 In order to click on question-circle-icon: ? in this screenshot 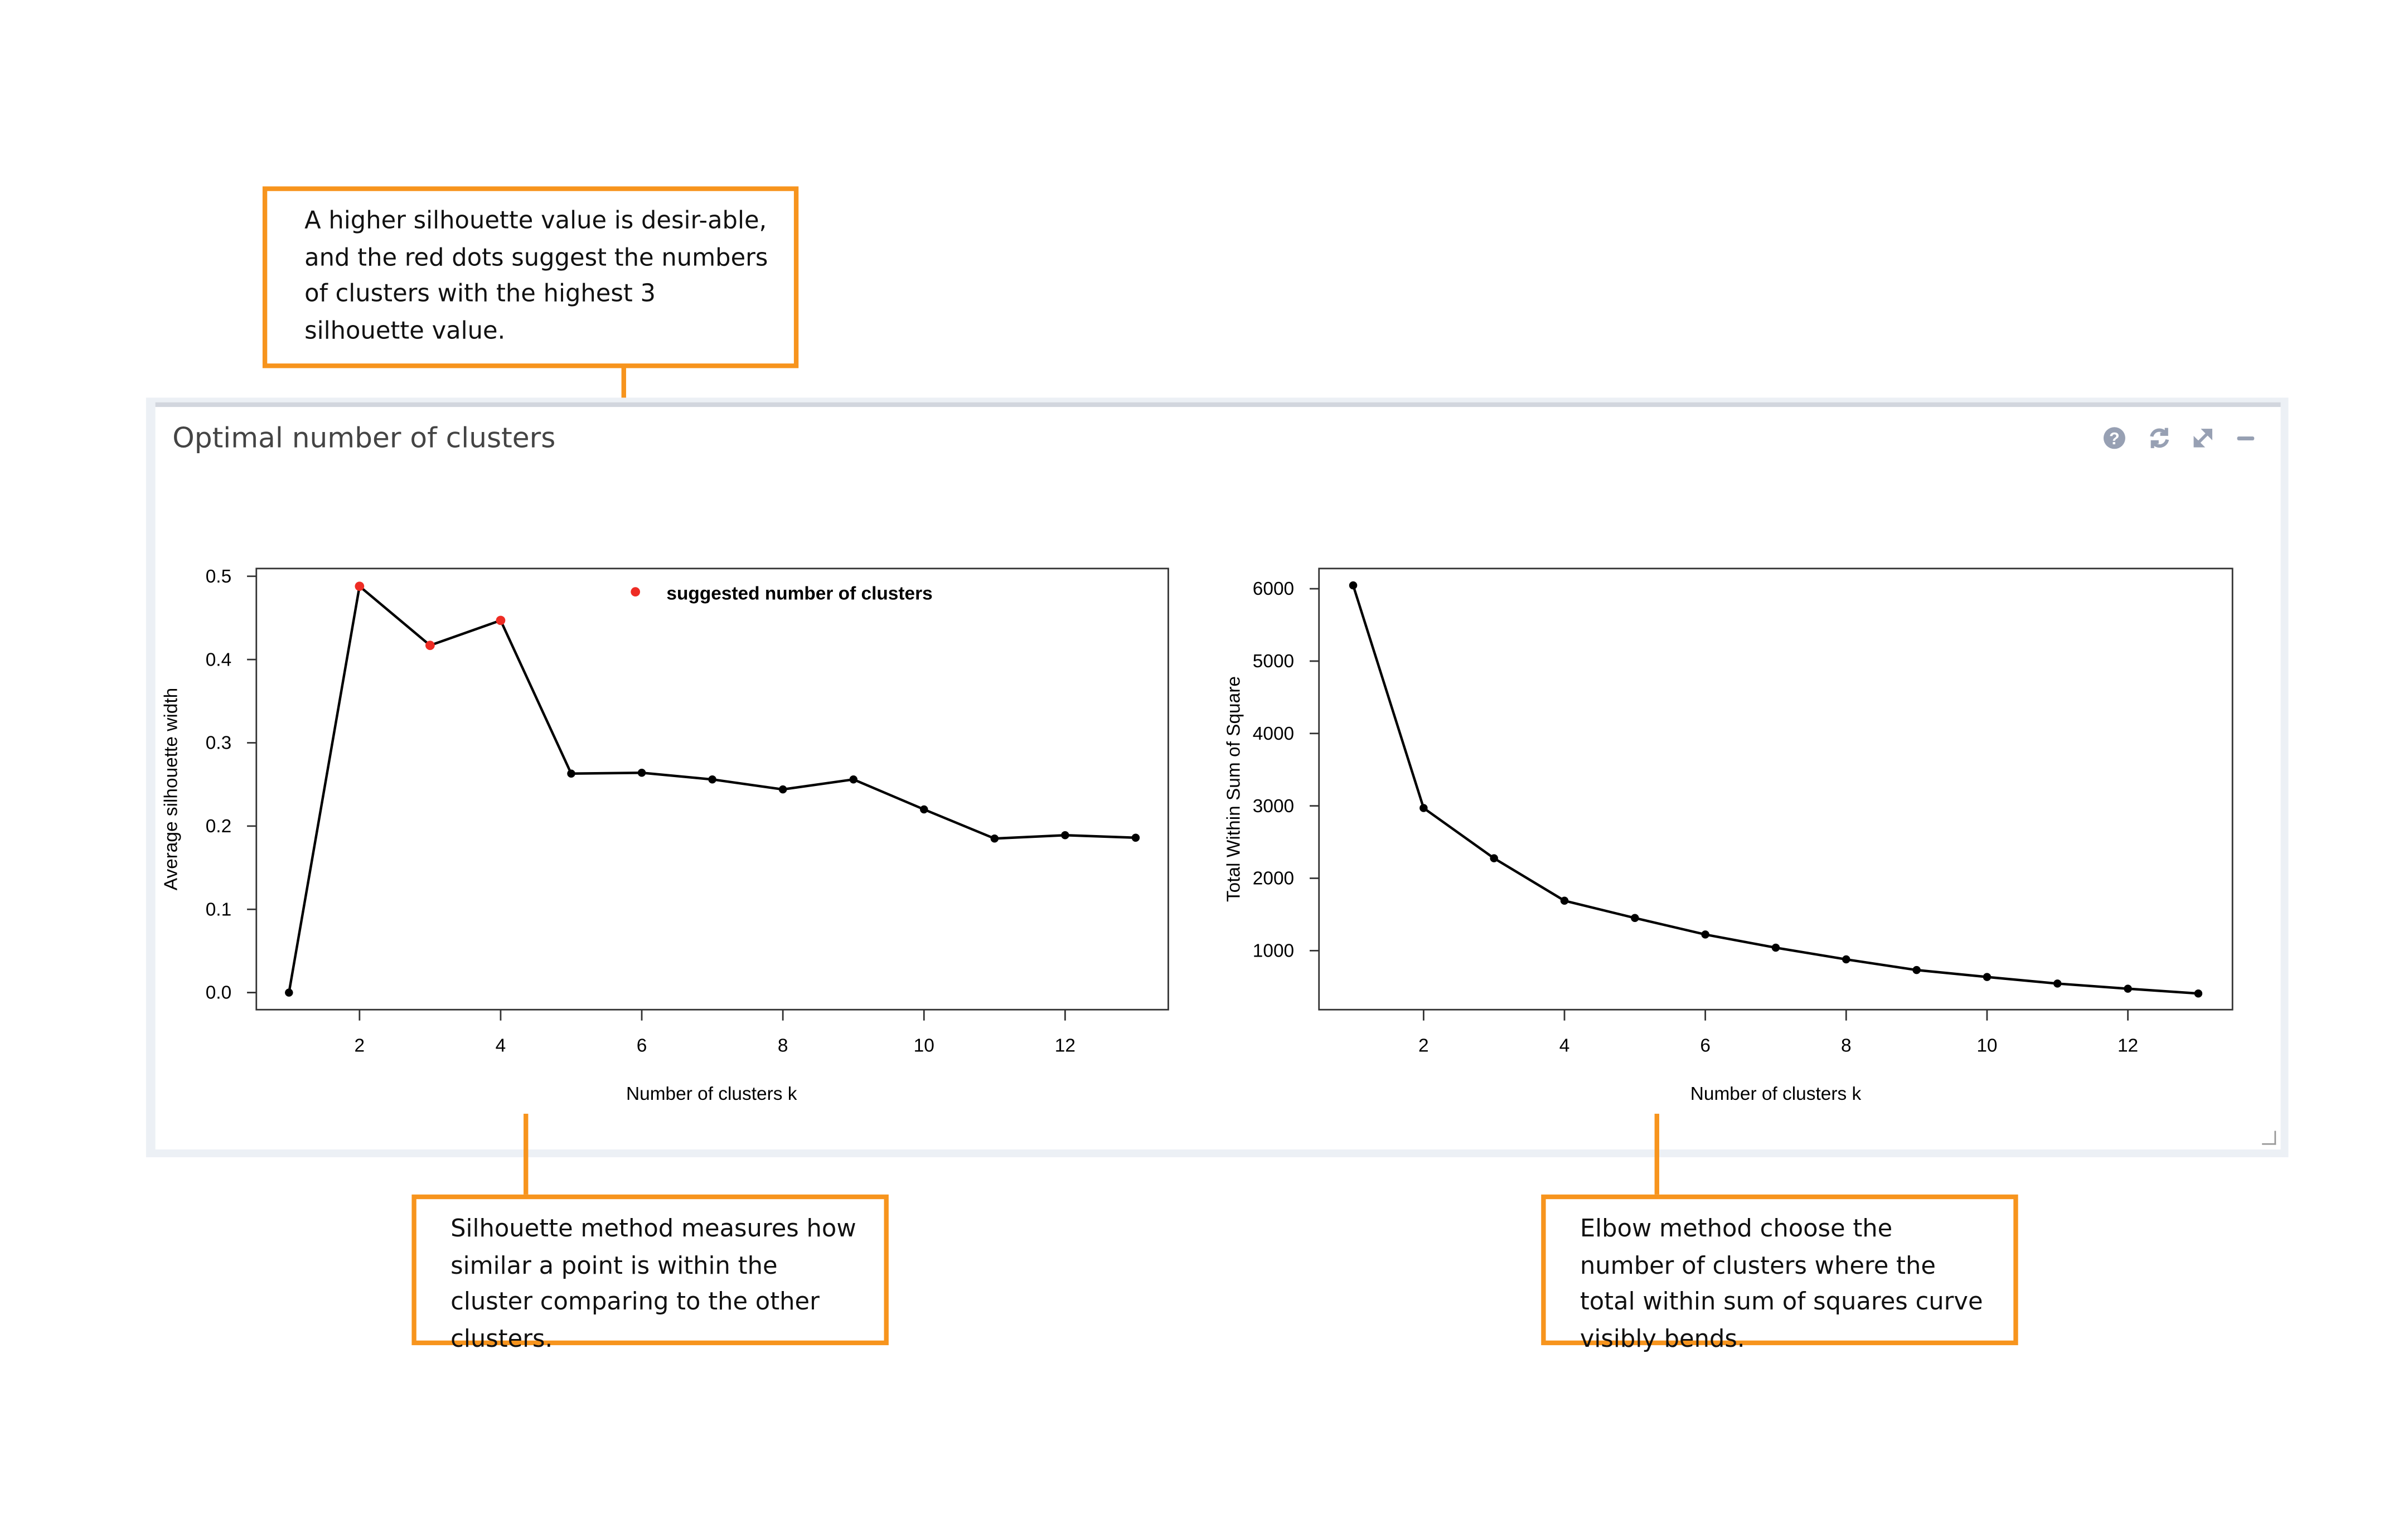, I will do `click(2116, 440)`.